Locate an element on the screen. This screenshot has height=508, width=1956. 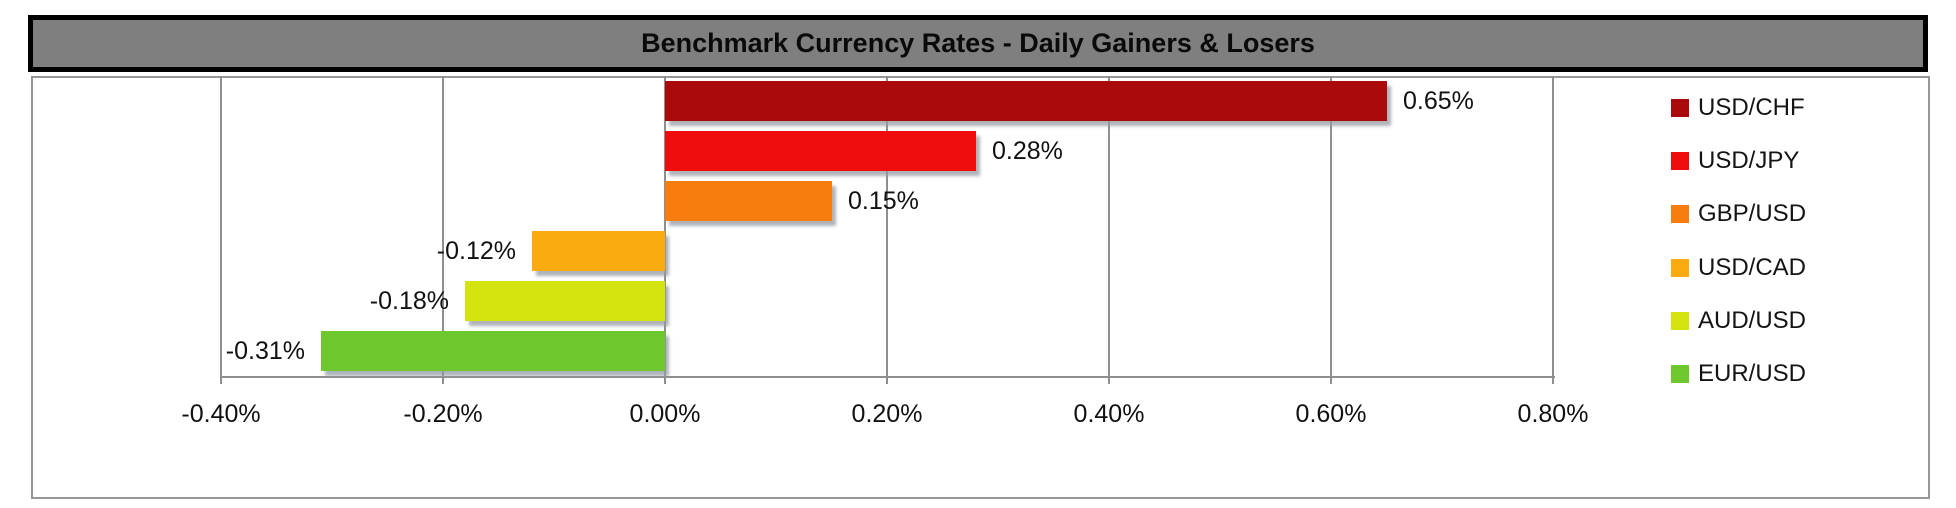
x-axis-line is located at coordinates (888, 377).